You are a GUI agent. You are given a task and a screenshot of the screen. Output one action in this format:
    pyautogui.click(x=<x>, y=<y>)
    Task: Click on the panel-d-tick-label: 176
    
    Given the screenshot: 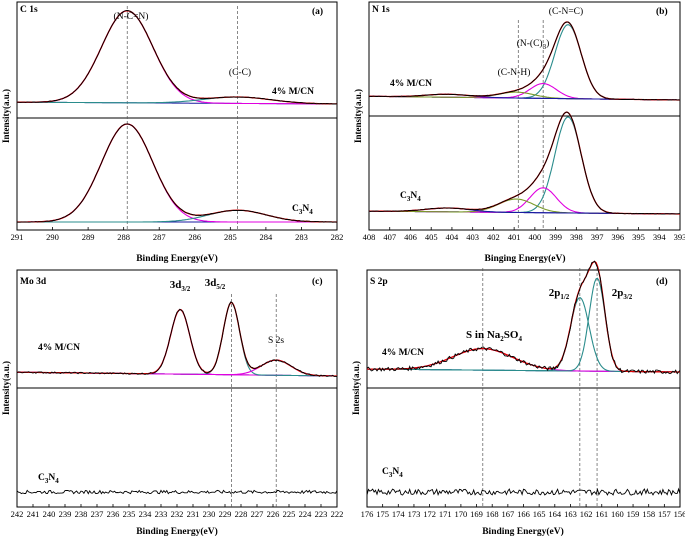 What is the action you would take?
    pyautogui.click(x=367, y=514)
    